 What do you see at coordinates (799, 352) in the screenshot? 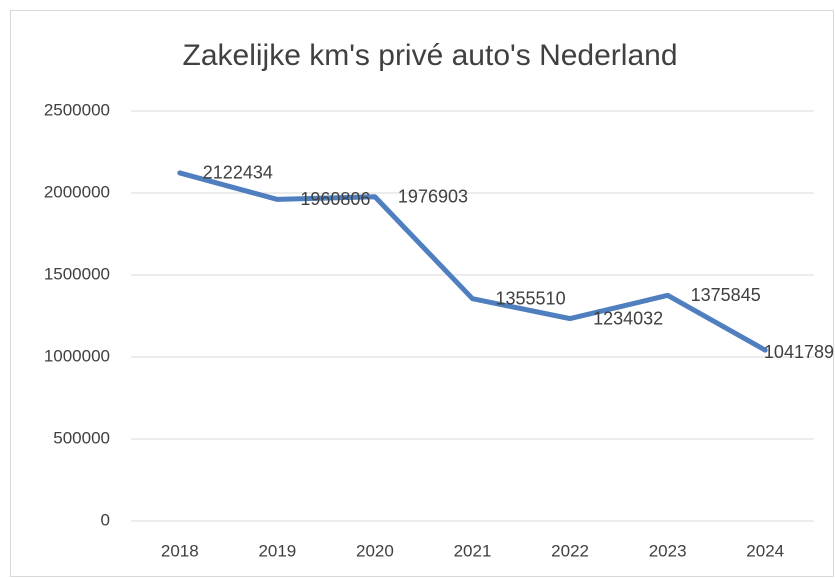
I see `data-label: 1041789` at bounding box center [799, 352].